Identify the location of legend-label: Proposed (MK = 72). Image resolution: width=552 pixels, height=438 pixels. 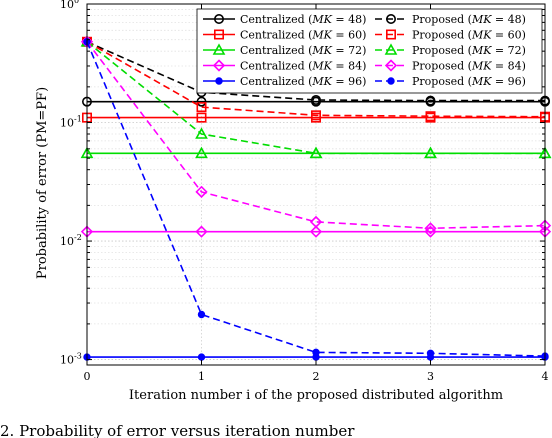
(469, 50).